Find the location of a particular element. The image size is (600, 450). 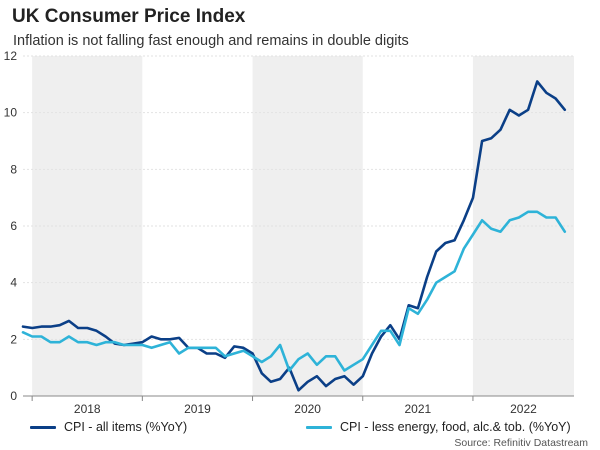

chart-title: UK Consumer Price Index is located at coordinates (129, 16).